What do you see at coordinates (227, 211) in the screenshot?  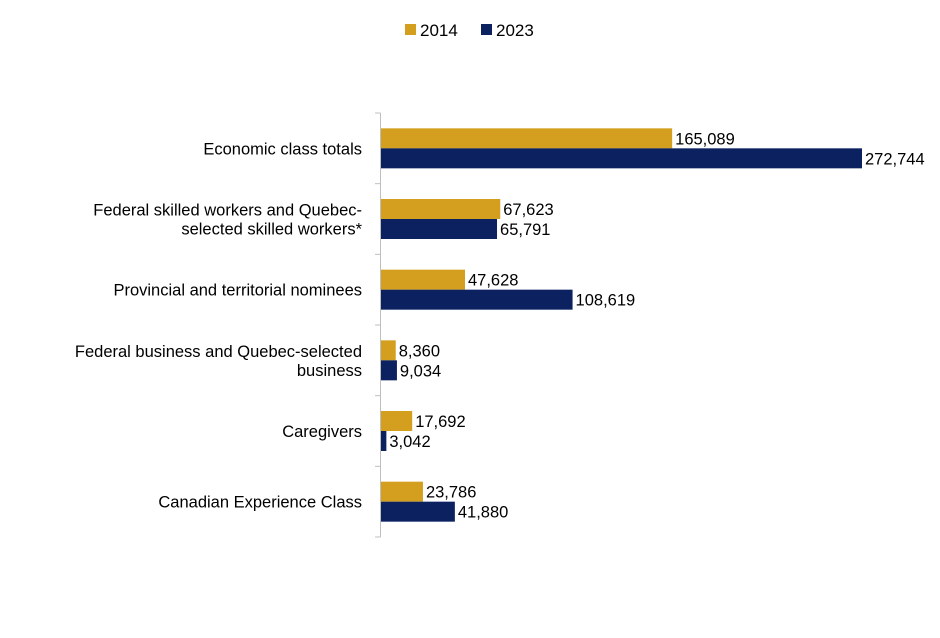 I see `category-label: Federal skilled workers and Quebec-` at bounding box center [227, 211].